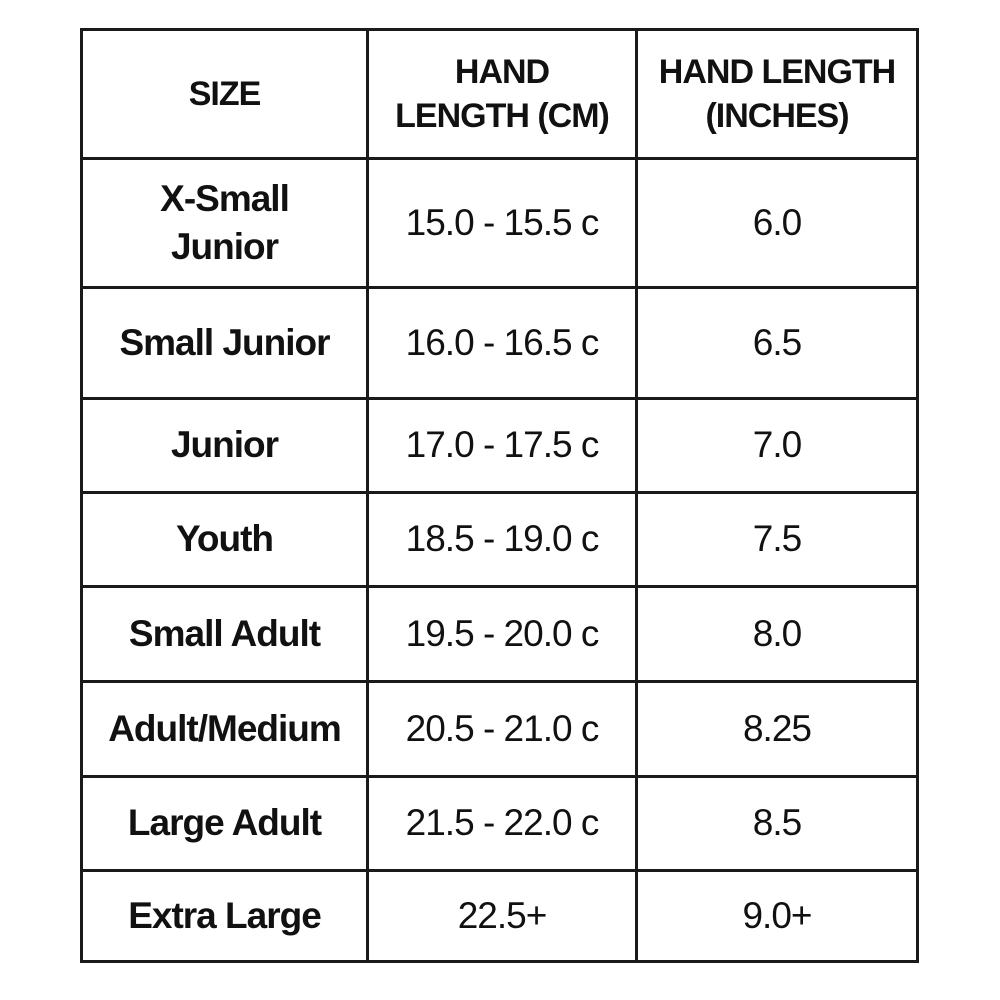 This screenshot has height=1000, width=1000. I want to click on table-row: Small Junior 16.0 - 16.5 c 6.5, so click(499, 343).